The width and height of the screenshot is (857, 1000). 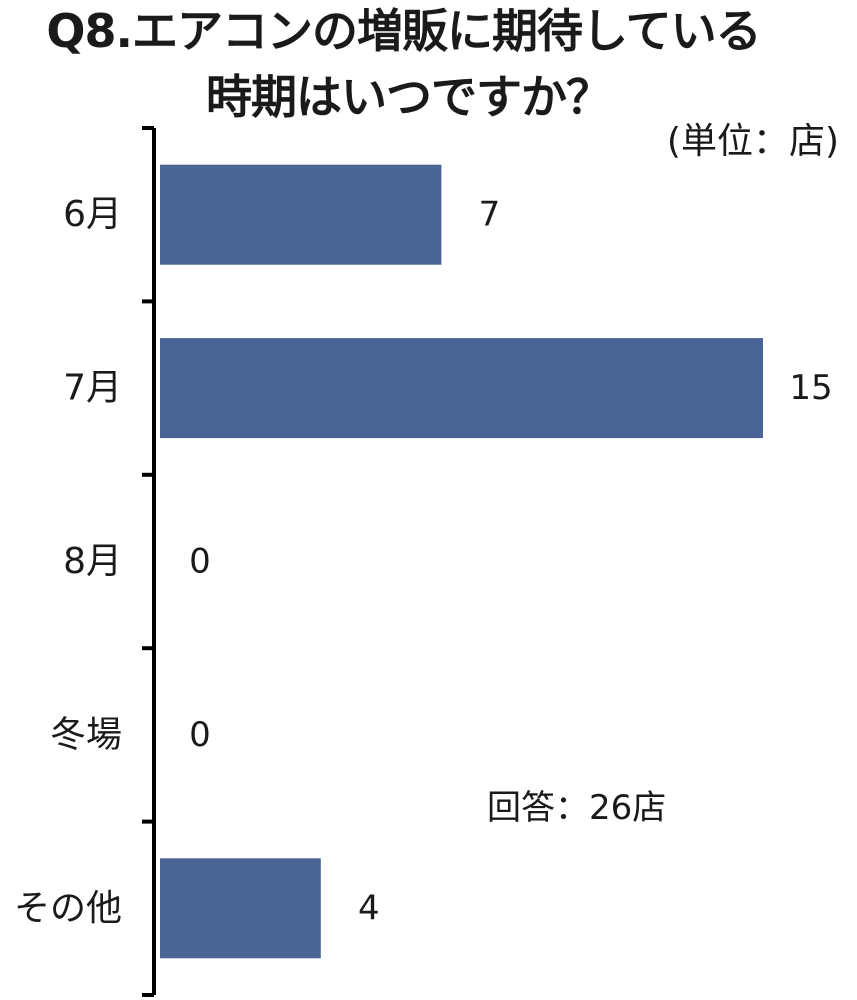 I want to click on category-label: 8月, so click(x=92, y=561).